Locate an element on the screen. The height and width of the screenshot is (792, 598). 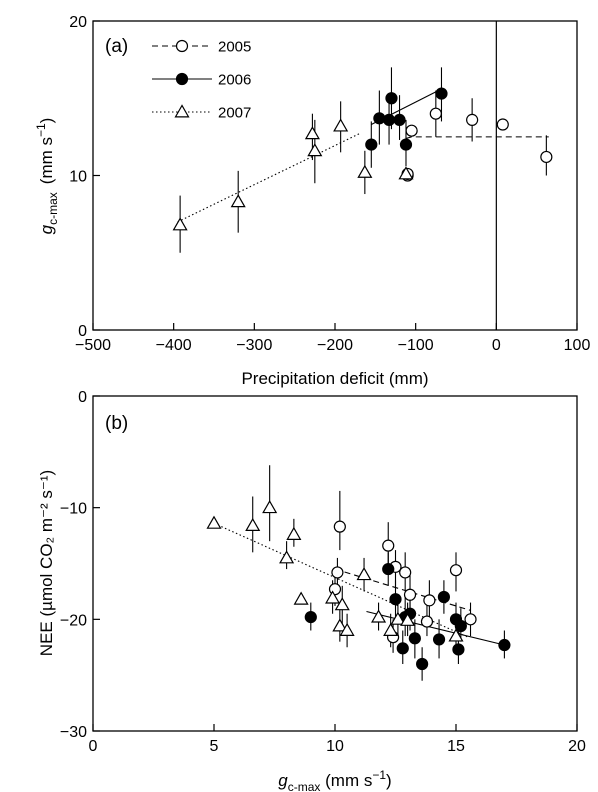
x-tick-label: 100 is located at coordinates (577, 345).